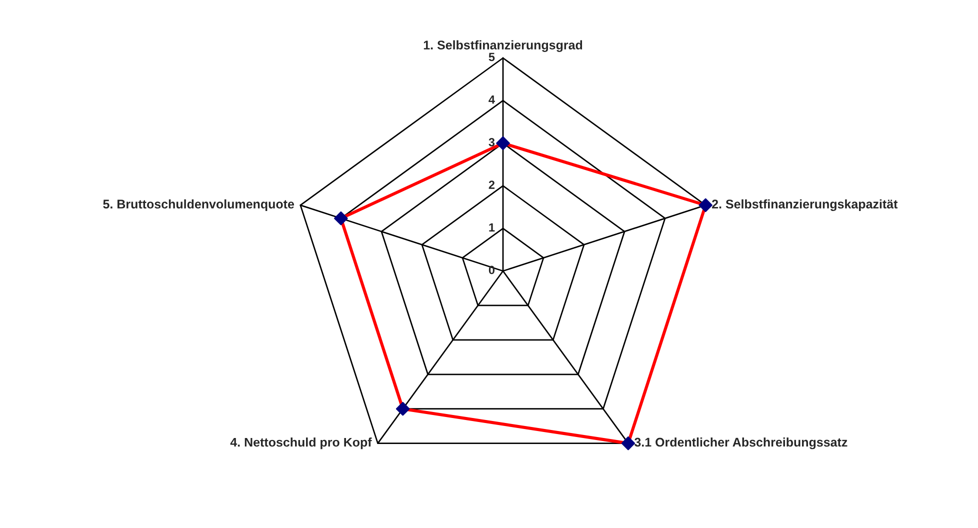  What do you see at coordinates (491, 270) in the screenshot?
I see `y-tick-label: 0` at bounding box center [491, 270].